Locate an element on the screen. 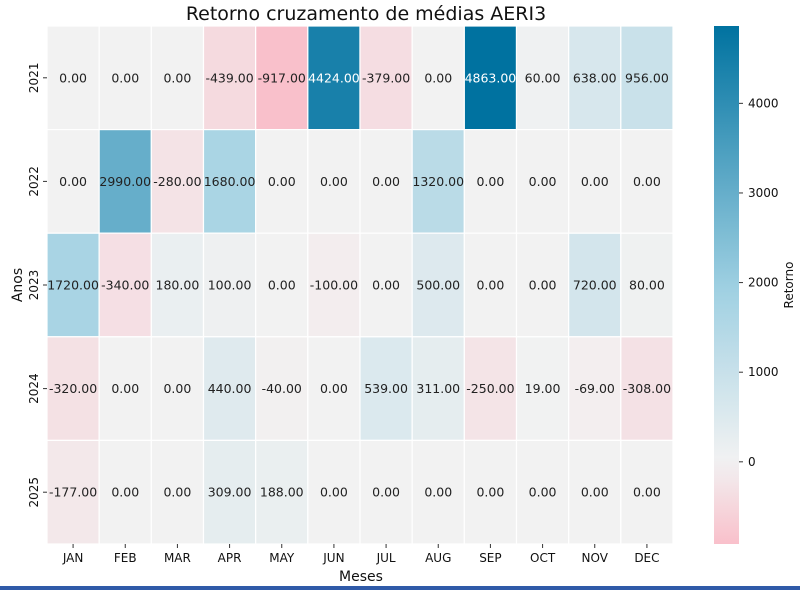 This screenshot has width=800, height=590. y-tick-label: 2024 is located at coordinates (34, 388).